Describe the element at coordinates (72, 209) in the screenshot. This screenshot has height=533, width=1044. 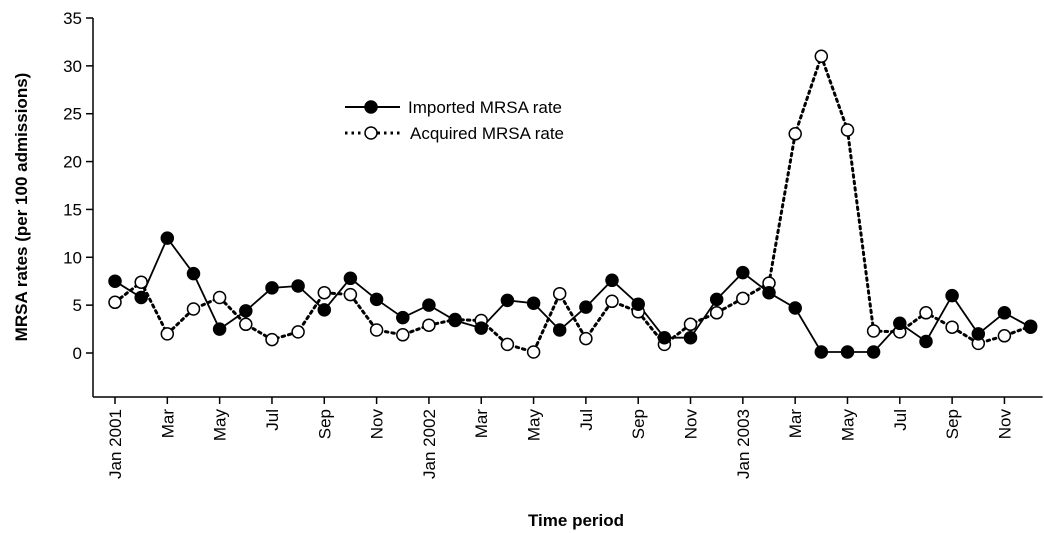
I see `y-tick-label: 15` at that location.